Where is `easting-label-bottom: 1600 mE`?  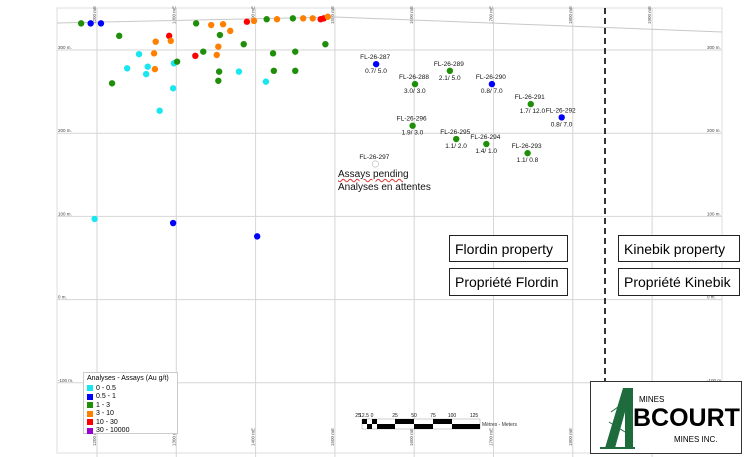
easting-label-bottom: 1600 mE is located at coordinates (411, 437).